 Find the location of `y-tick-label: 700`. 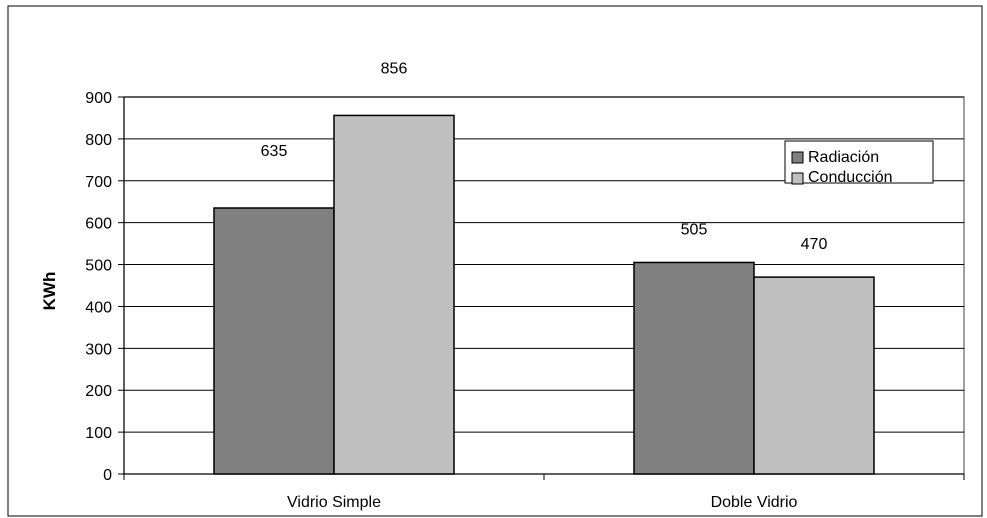

y-tick-label: 700 is located at coordinates (98, 182).